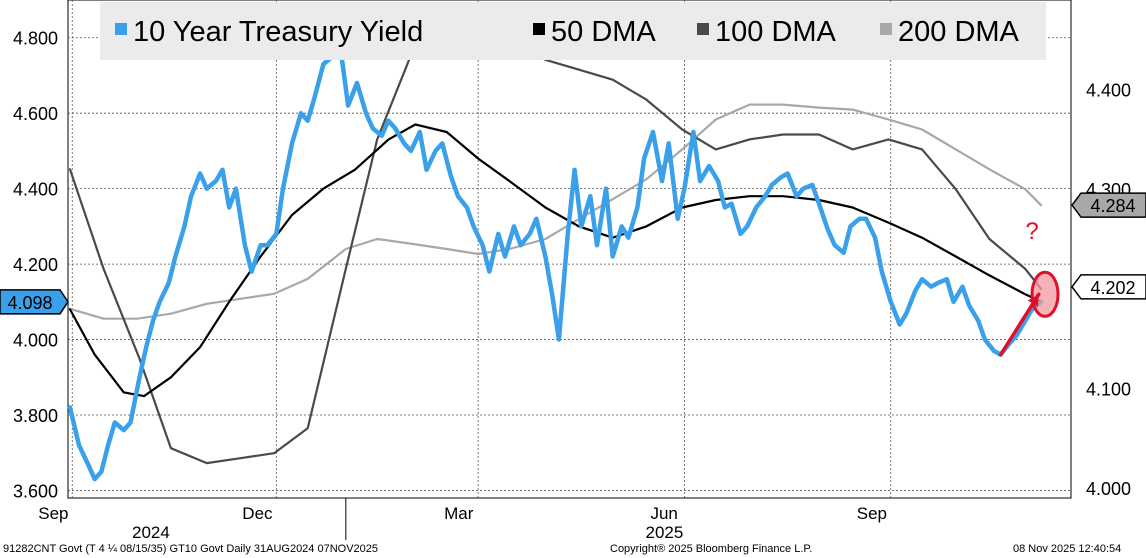 This screenshot has width=1146, height=558. What do you see at coordinates (1112, 288) in the screenshot?
I see `right-last-value-label: 4.202` at bounding box center [1112, 288].